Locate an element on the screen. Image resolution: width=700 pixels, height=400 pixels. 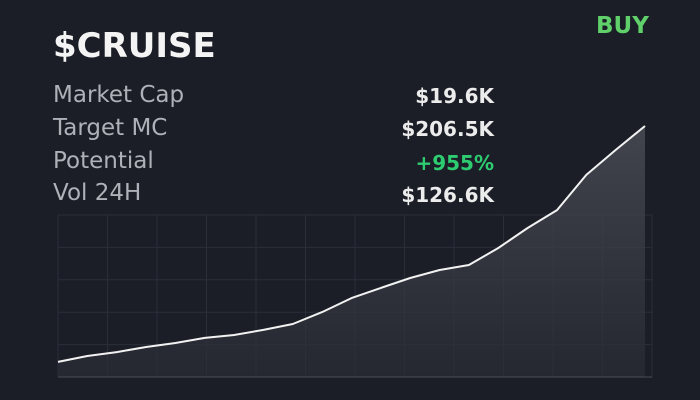
buy-button: BUY is located at coordinates (622, 26).